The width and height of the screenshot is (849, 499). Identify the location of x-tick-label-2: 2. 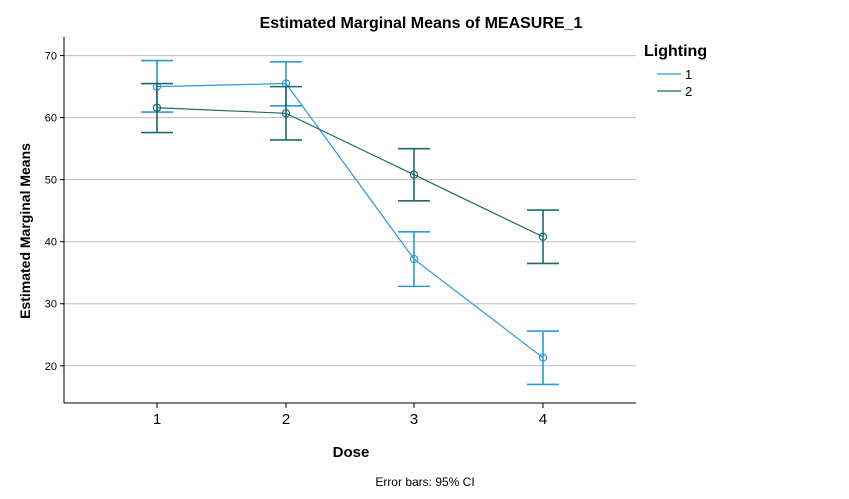
(286, 419).